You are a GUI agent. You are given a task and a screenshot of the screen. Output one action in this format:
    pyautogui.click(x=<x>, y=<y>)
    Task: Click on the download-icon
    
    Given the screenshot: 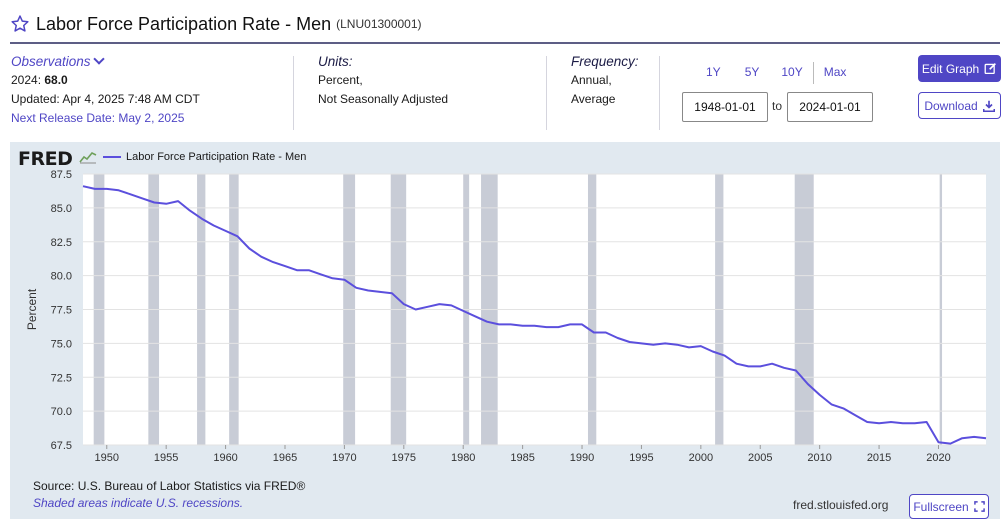 What is the action you would take?
    pyautogui.click(x=988, y=106)
    